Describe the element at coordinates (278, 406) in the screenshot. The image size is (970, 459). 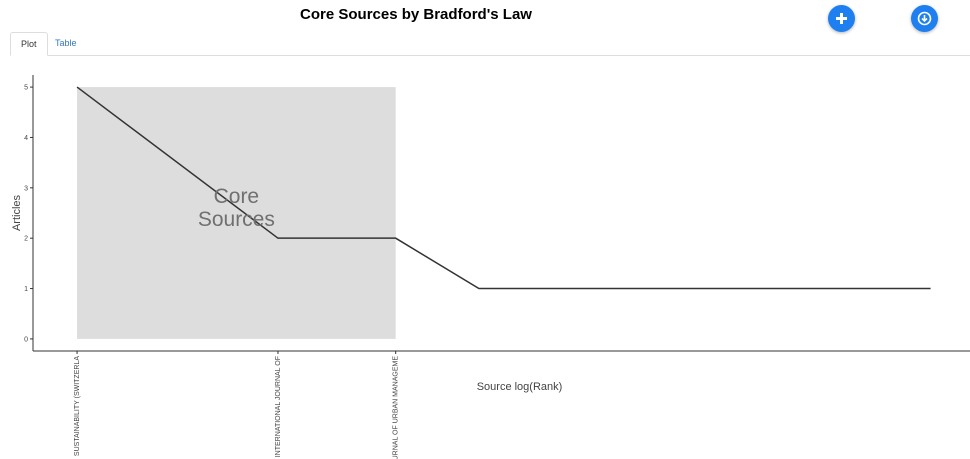
I see `x-tick-label: INTERNATIONAL JOURNAL OF` at that location.